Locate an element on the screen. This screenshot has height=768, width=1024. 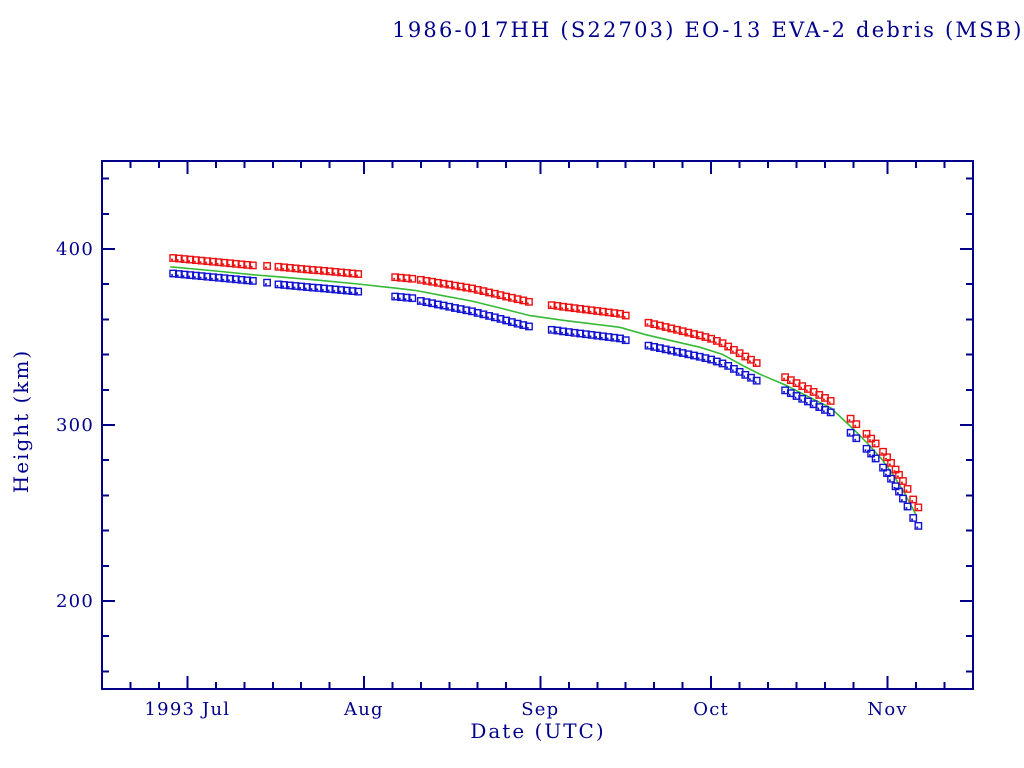
svg-text: Sep is located at coordinates (540, 709).